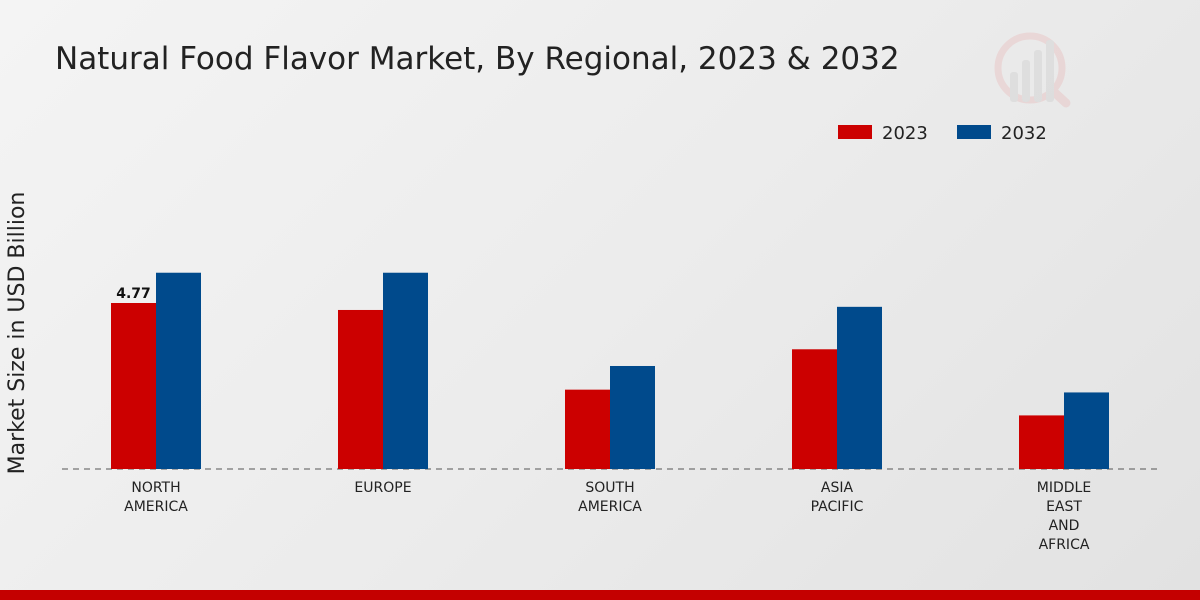 The height and width of the screenshot is (600, 1200). I want to click on legend: 2023 2032, so click(942, 133).